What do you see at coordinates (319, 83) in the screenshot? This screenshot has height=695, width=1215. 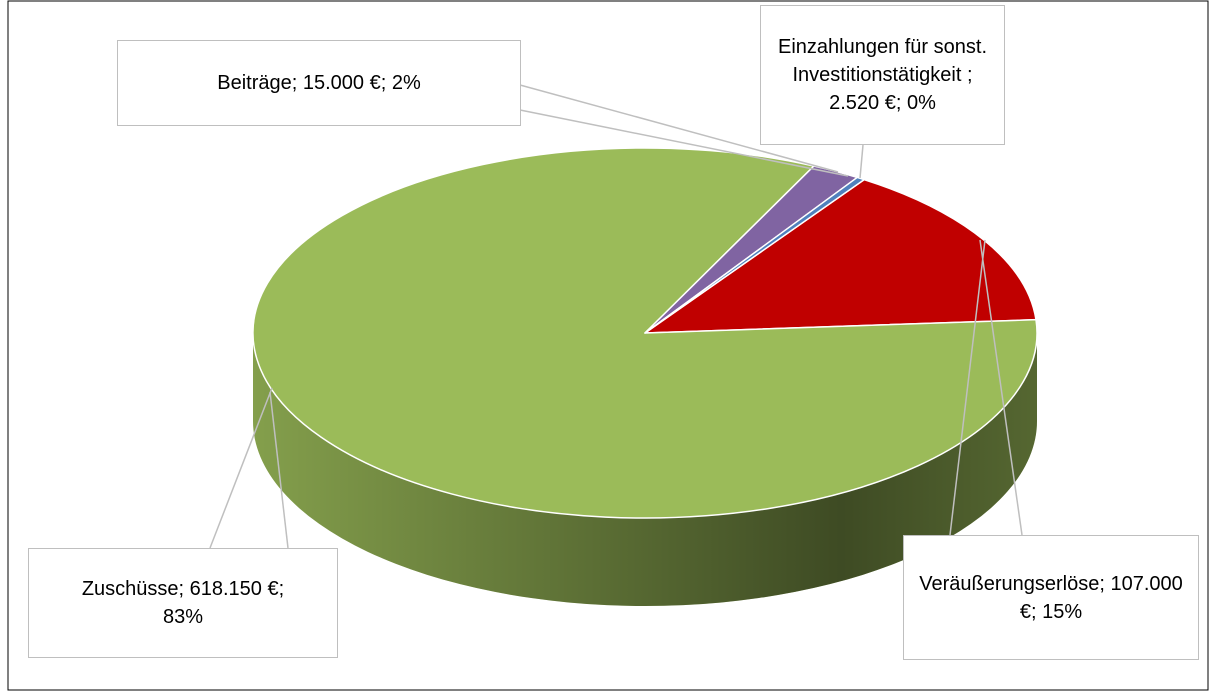 I see `data-label: Beiträge; 15.000 €; 2%` at bounding box center [319, 83].